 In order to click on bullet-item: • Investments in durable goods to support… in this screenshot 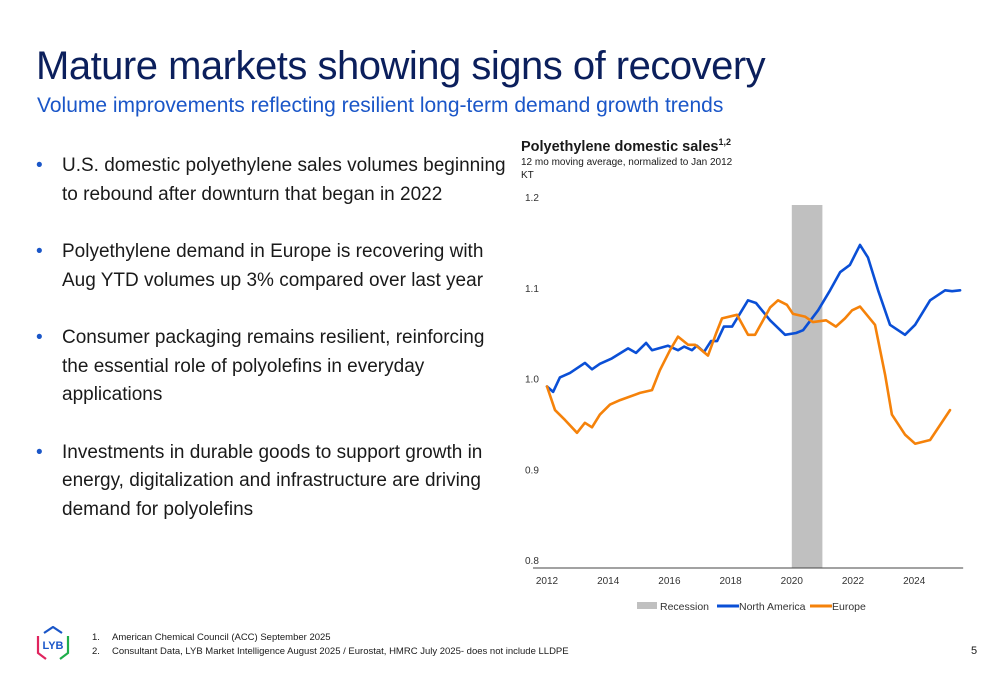, I will do `click(271, 482)`.